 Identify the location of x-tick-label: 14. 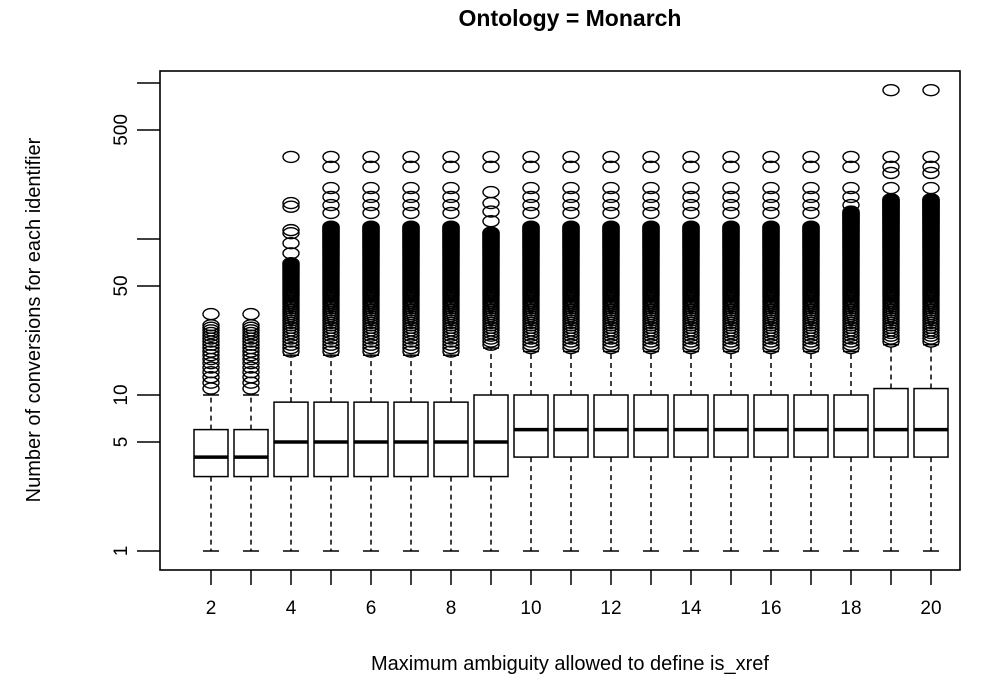
(691, 608).